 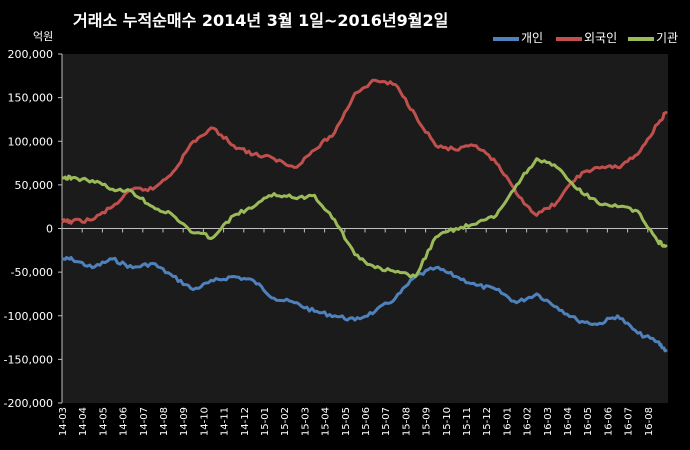 I want to click on y-tick-label: 50,000, so click(x=34, y=185).